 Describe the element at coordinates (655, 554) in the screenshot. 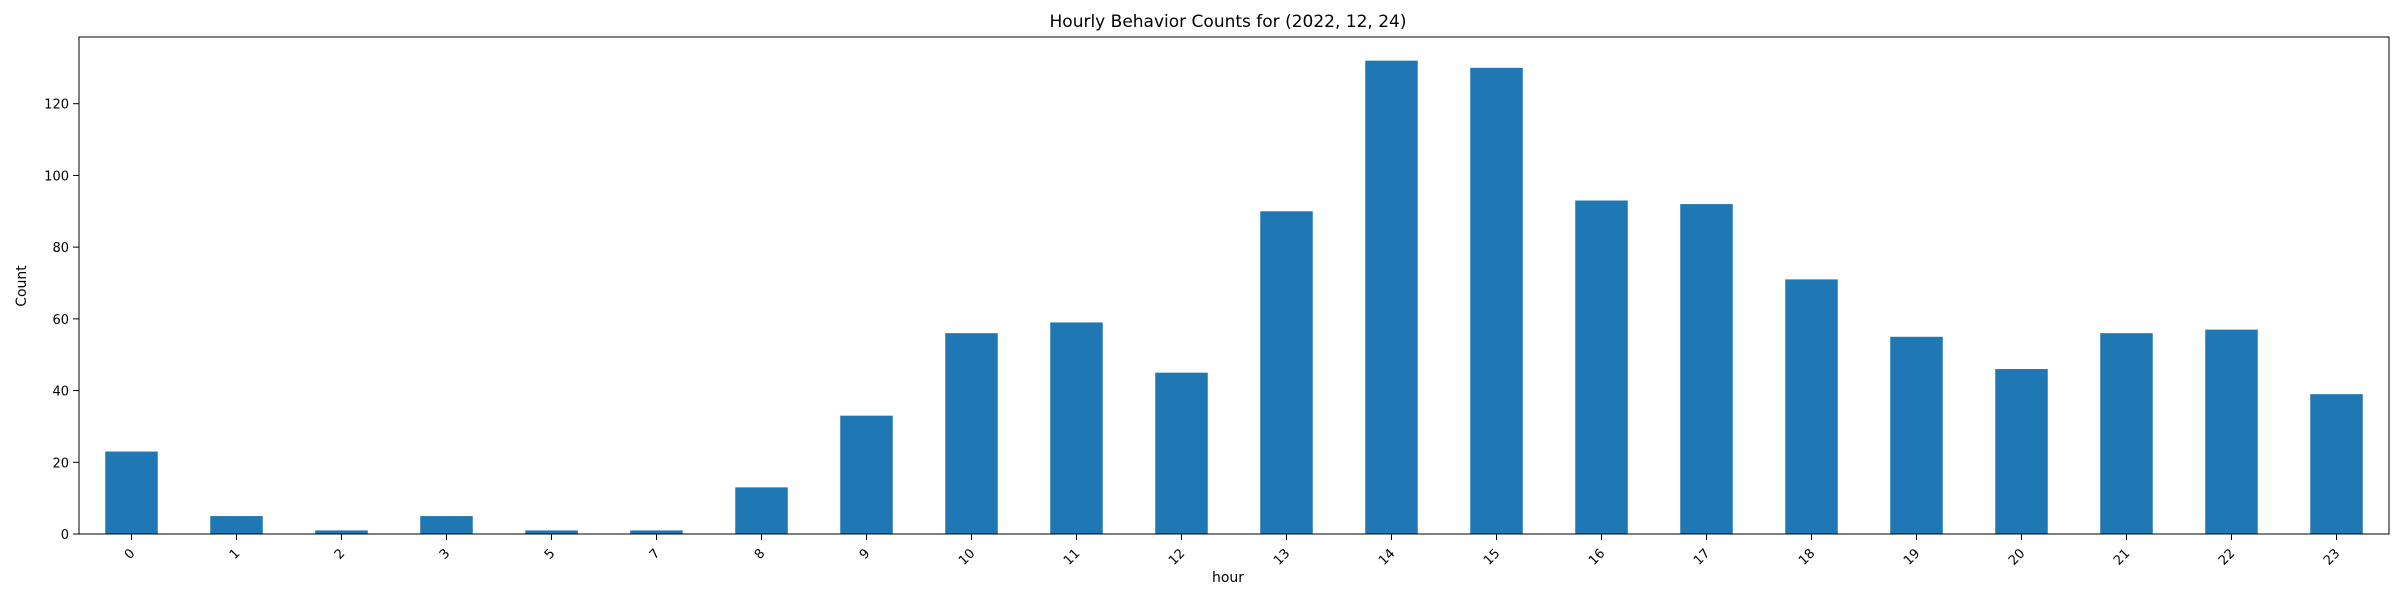

I see `x-tick-label: 7` at that location.